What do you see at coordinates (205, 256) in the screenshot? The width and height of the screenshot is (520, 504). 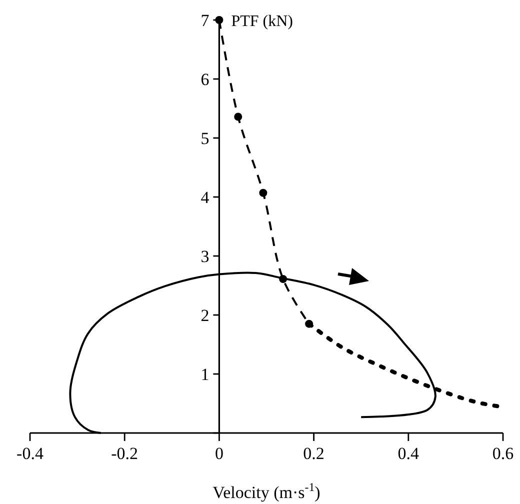 I see `y-tick-label: 3` at bounding box center [205, 256].